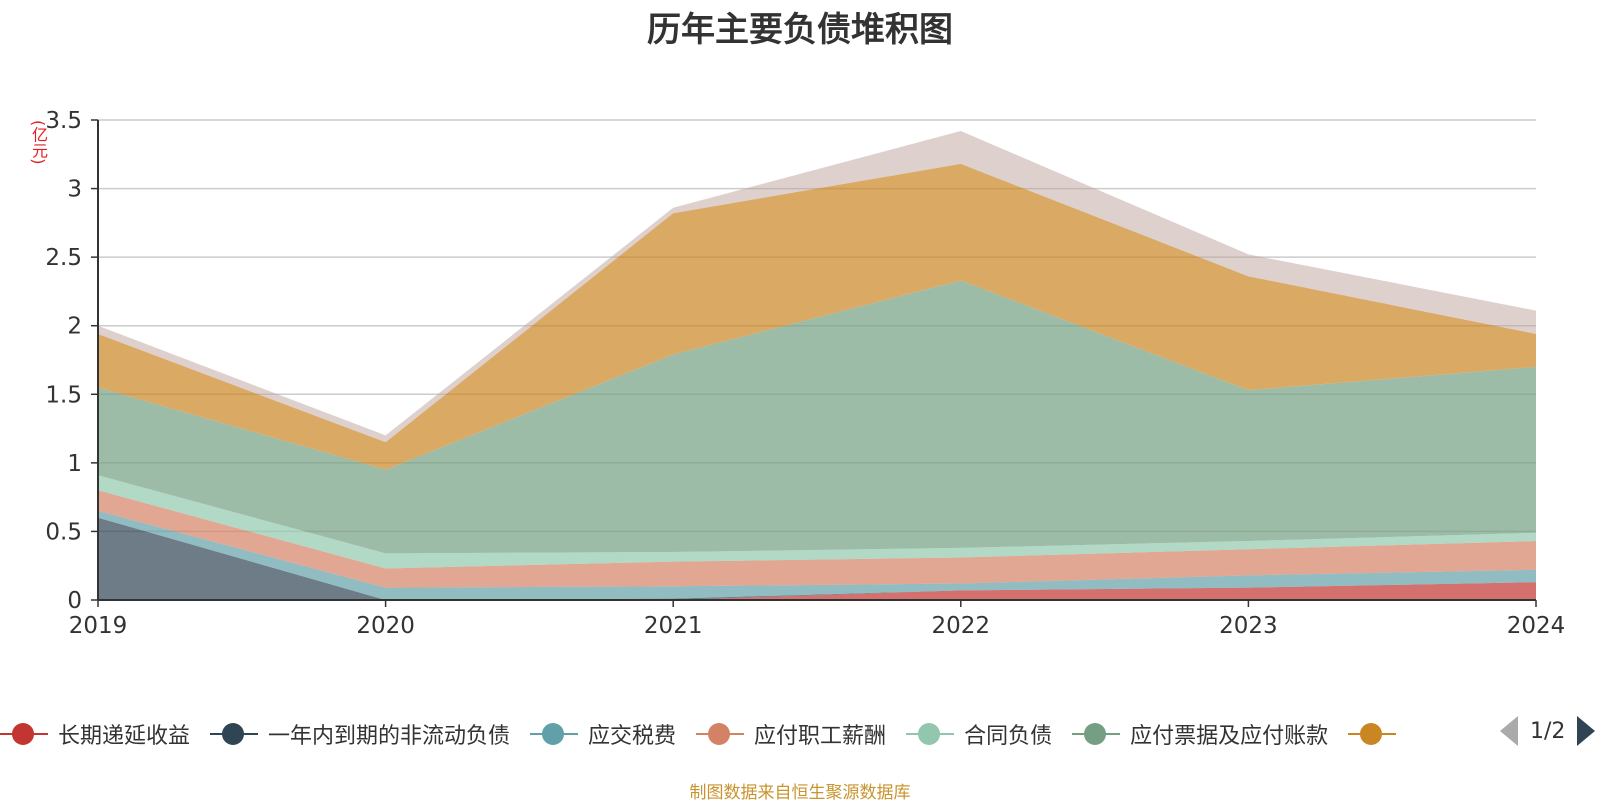 Image resolution: width=1600 pixels, height=803 pixels. Describe the element at coordinates (1509, 731) in the screenshot. I see `legend-prev-page-icon` at that location.